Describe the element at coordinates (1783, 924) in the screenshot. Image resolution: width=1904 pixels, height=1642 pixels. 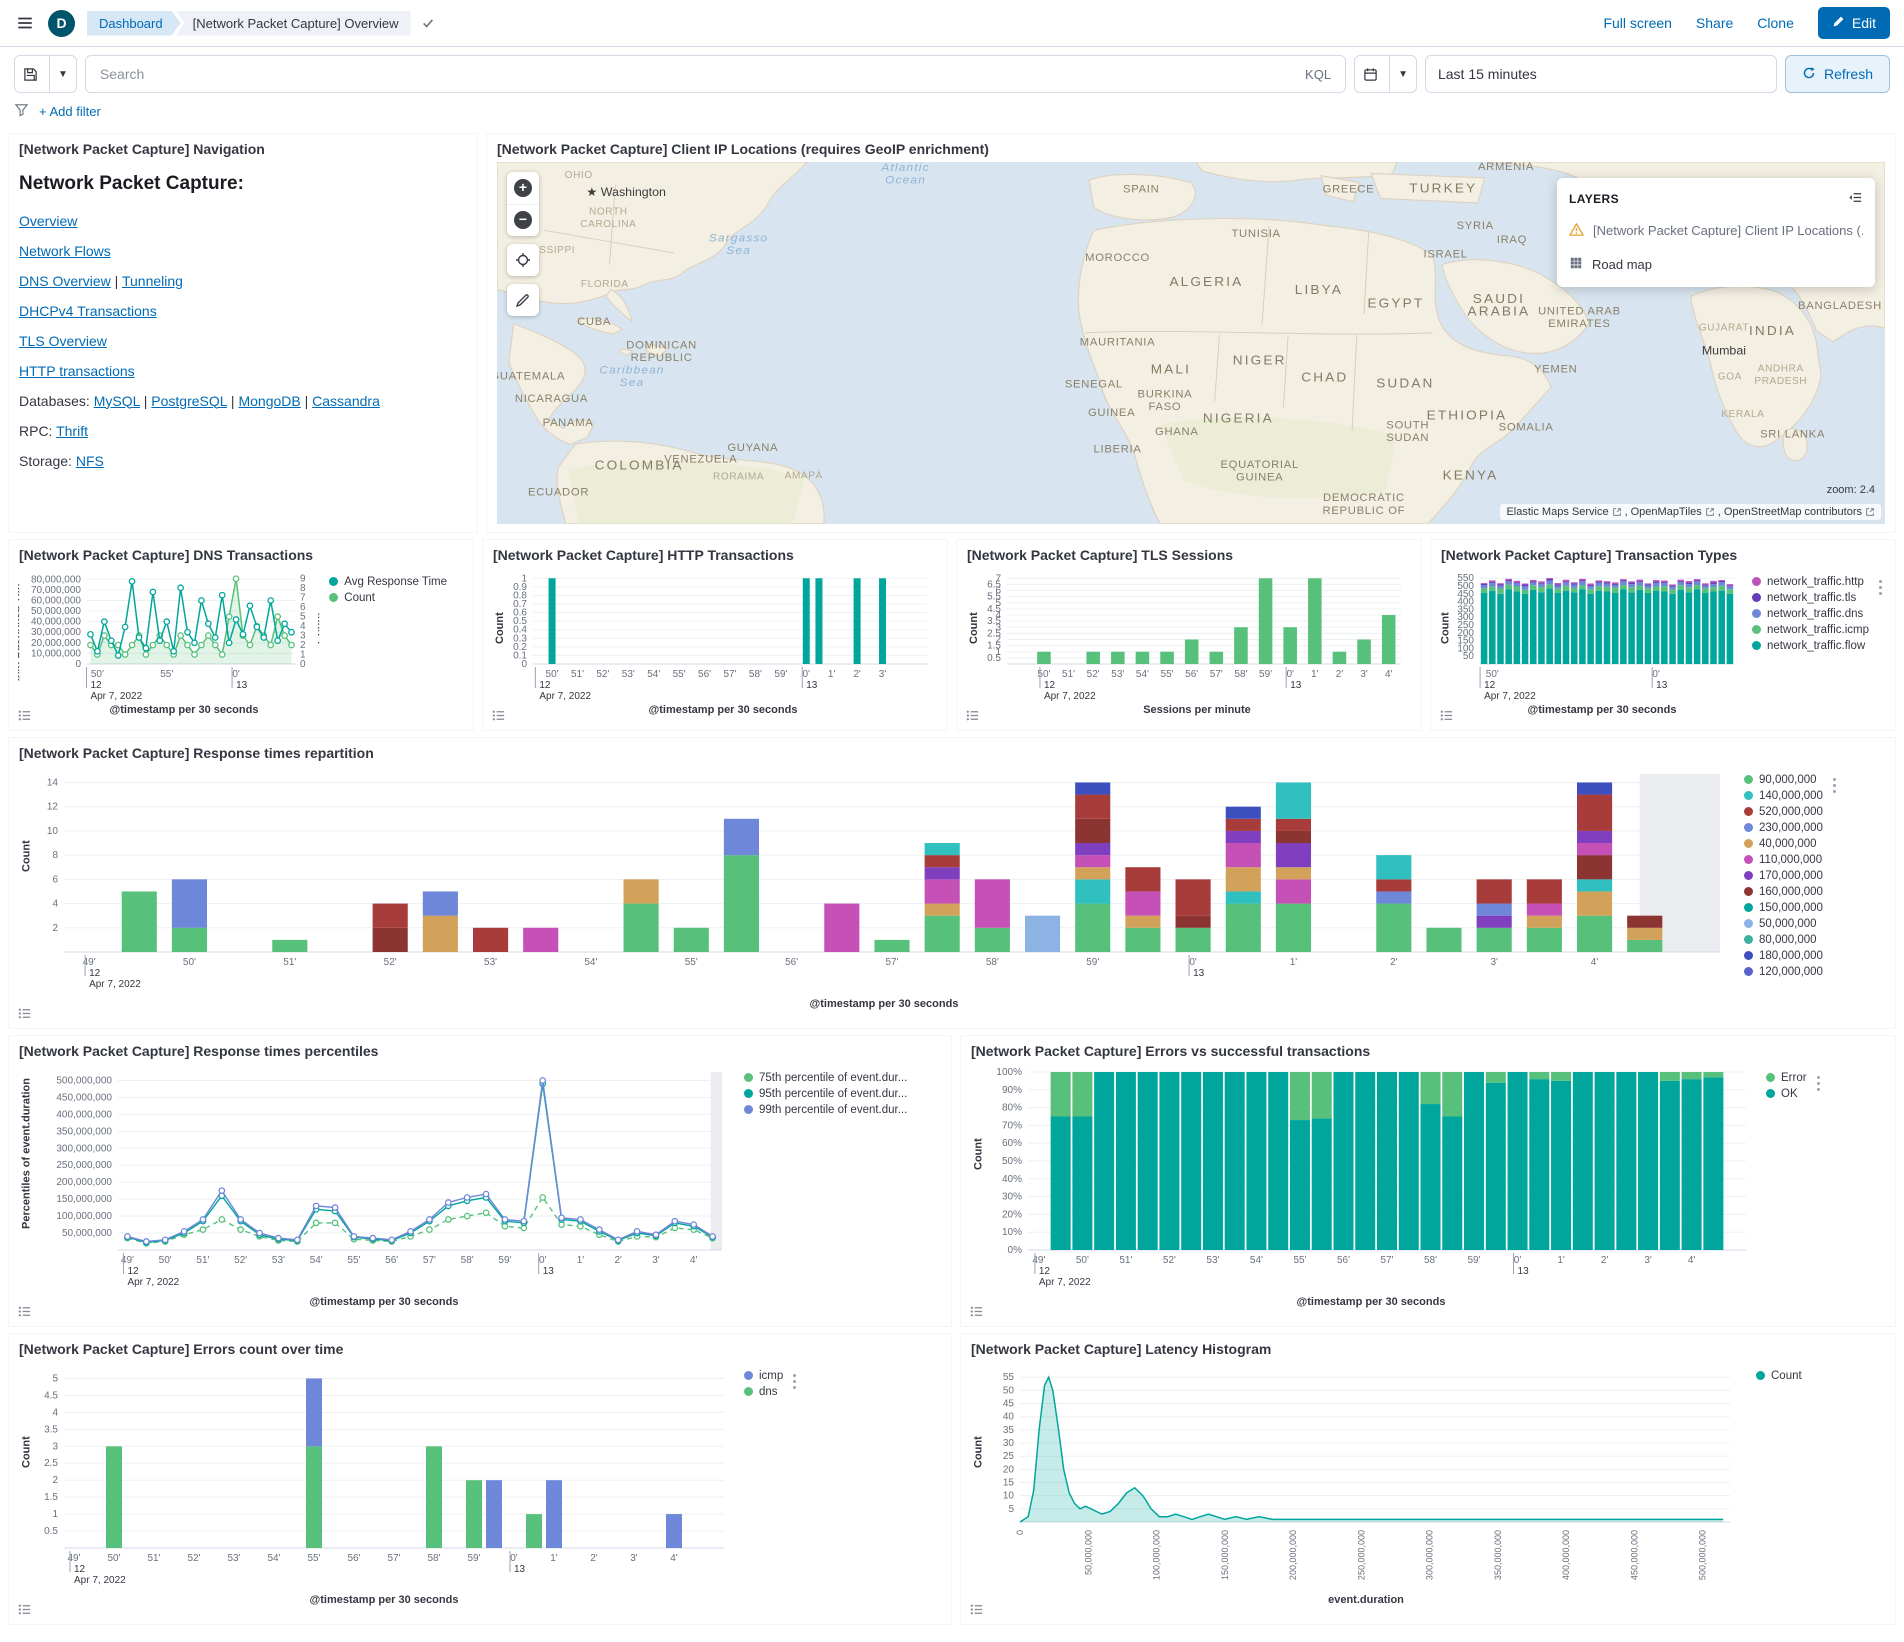
I see `legend-item: 50,000,000` at that location.